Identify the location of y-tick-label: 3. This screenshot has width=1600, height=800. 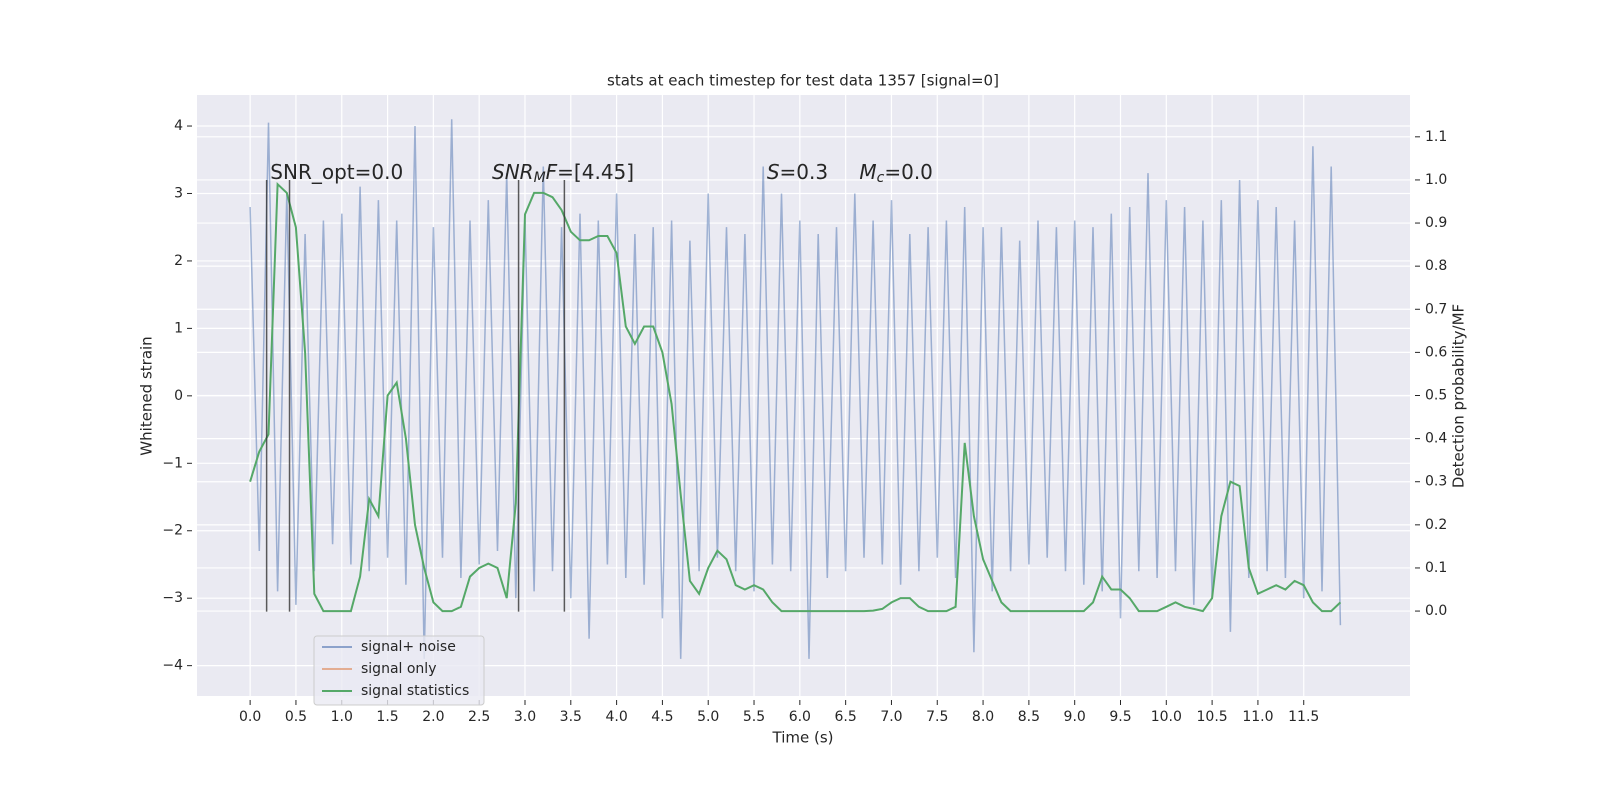
(178, 193).